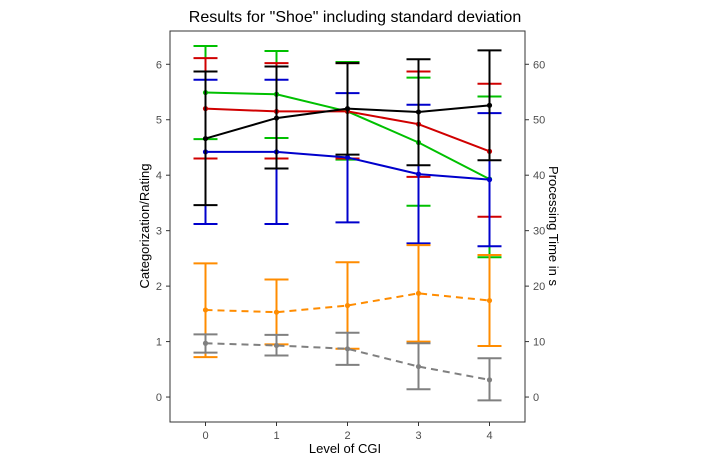 The image size is (704, 465). I want to click on x-tick-label-1: 1, so click(276, 436).